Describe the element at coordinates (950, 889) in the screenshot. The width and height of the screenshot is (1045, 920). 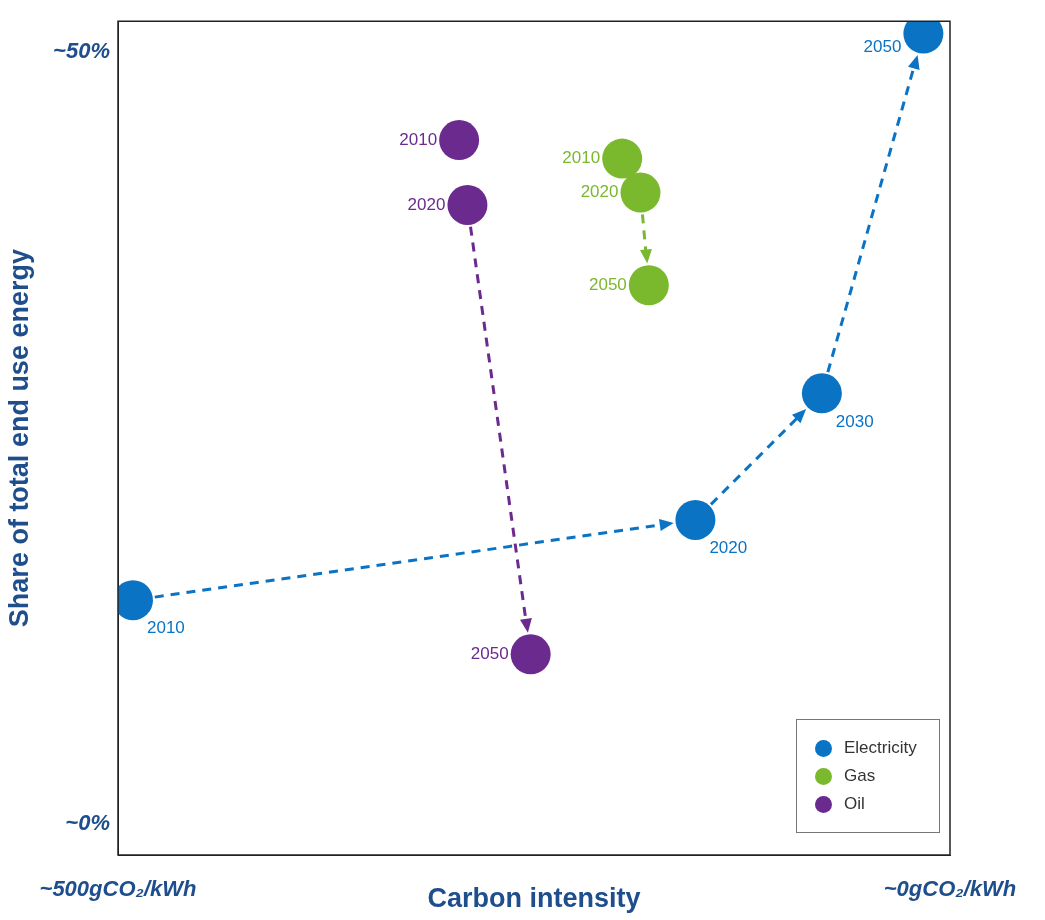
I see `x-tick-label: ~0gCO₂/kWh` at that location.